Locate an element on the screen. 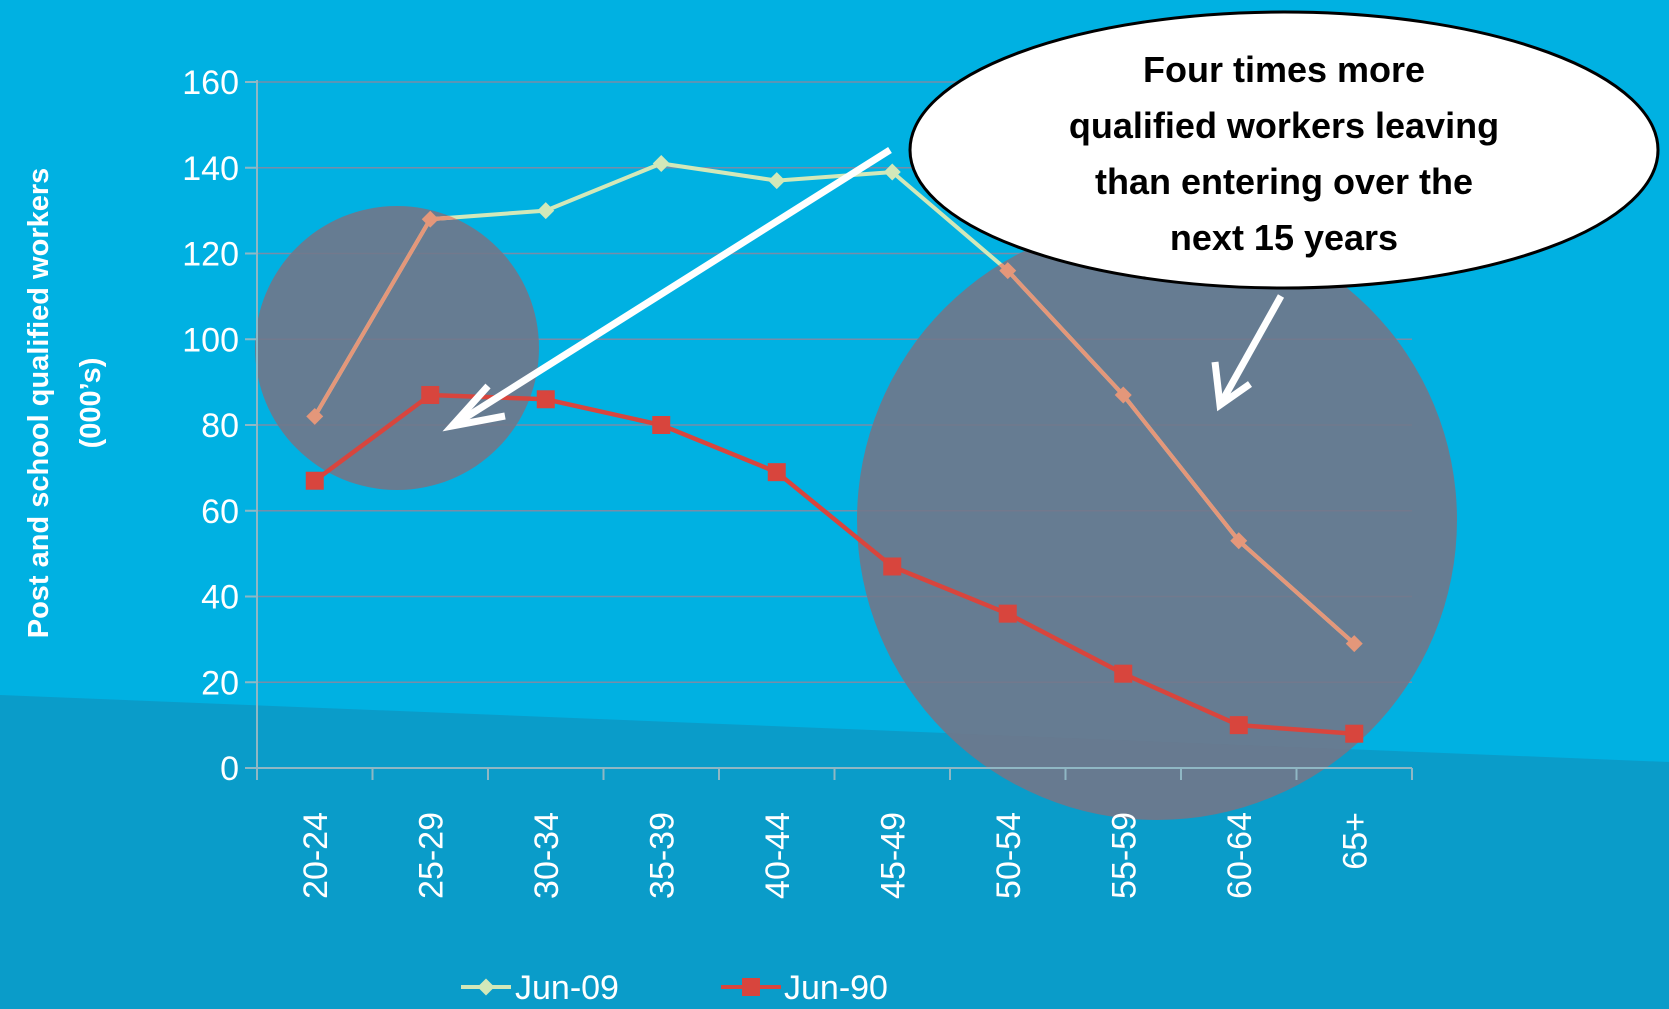 The image size is (1669, 1009). callout-bubble is located at coordinates (1284, 150).